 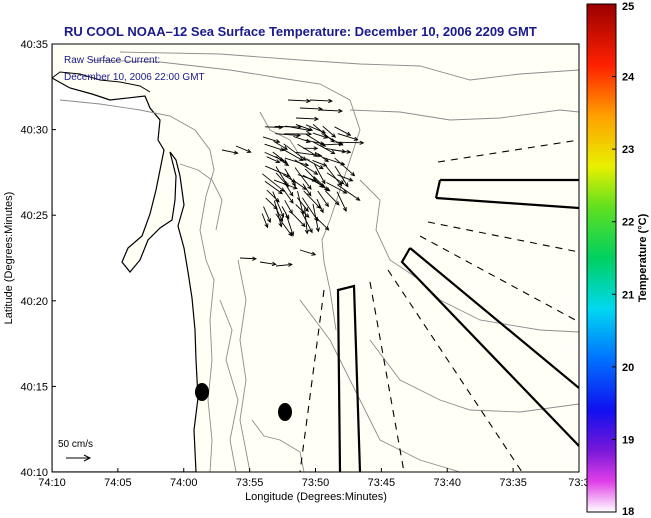 I want to click on y-tick-label: 40:25, so click(x=34, y=216).